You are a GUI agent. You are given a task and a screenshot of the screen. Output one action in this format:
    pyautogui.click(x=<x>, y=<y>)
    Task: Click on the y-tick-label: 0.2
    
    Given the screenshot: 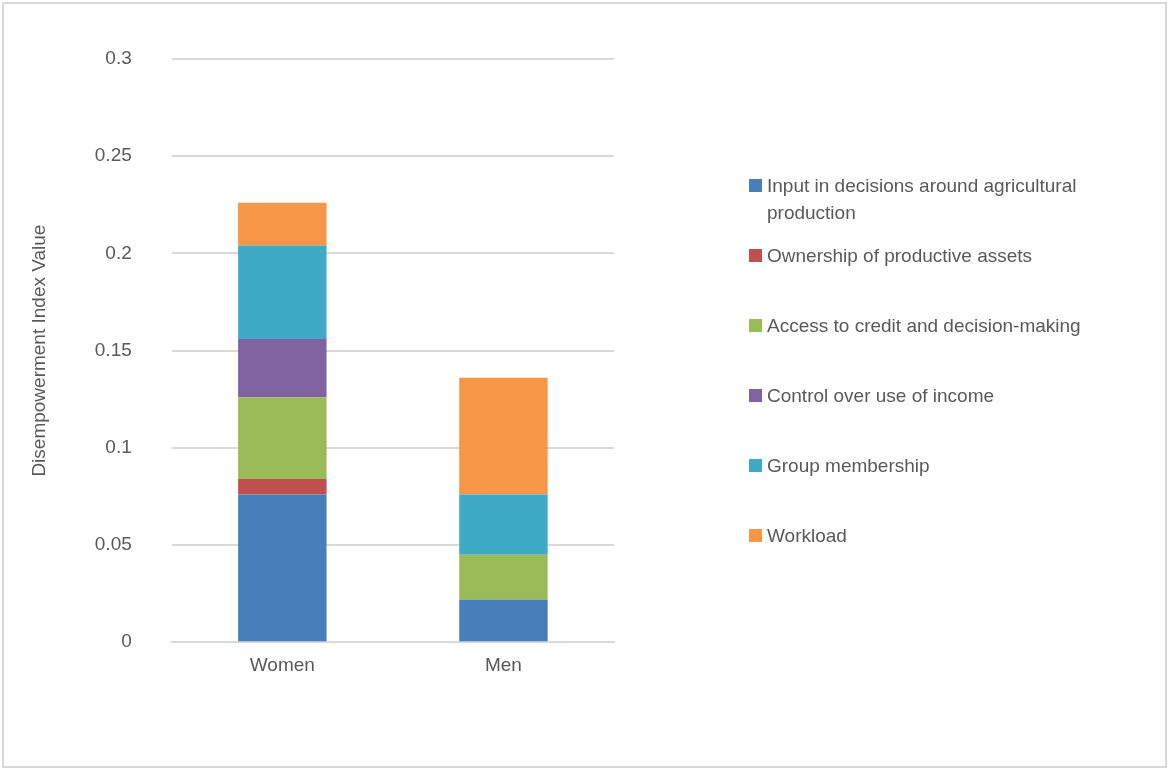 What is the action you would take?
    pyautogui.click(x=118, y=252)
    